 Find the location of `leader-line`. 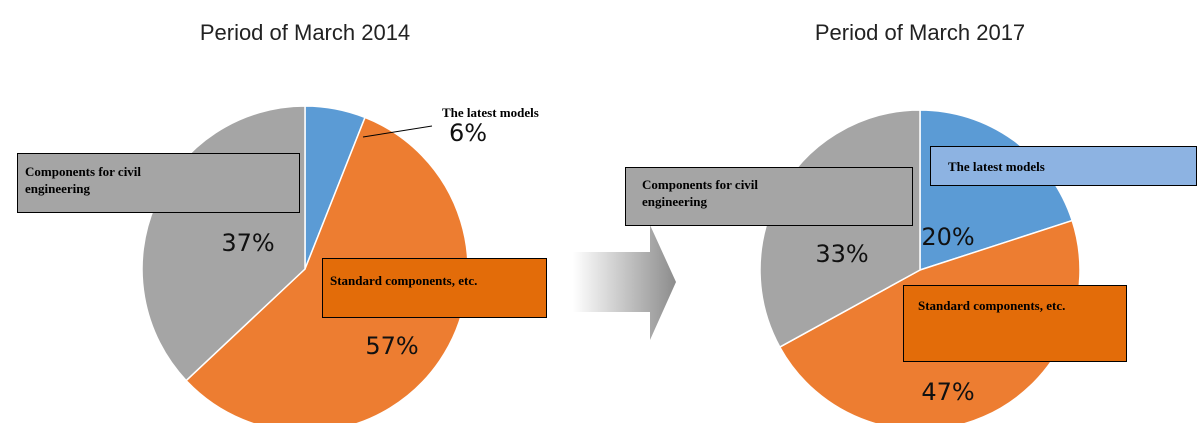

leader-line is located at coordinates (397, 131).